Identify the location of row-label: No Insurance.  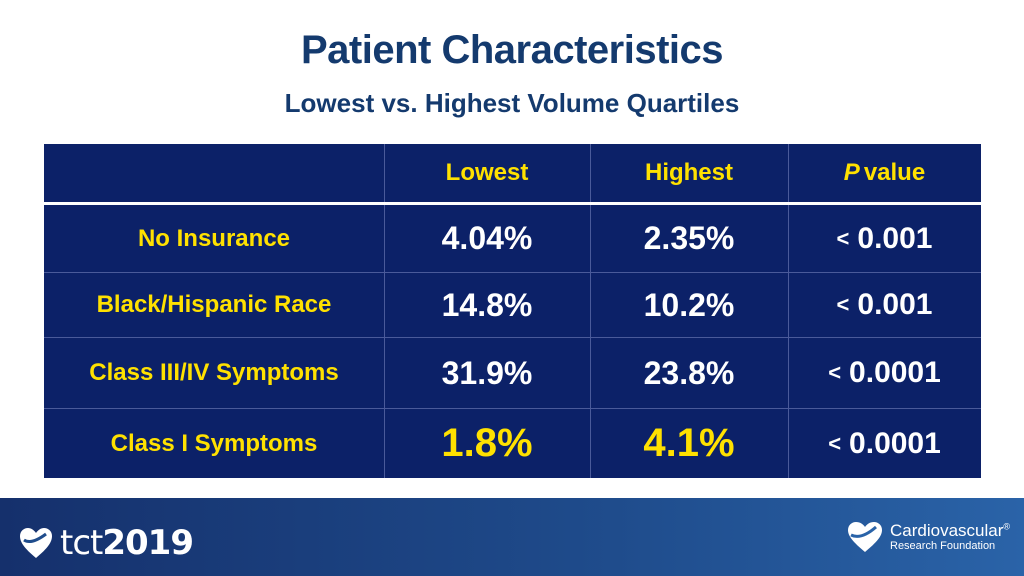
(214, 238).